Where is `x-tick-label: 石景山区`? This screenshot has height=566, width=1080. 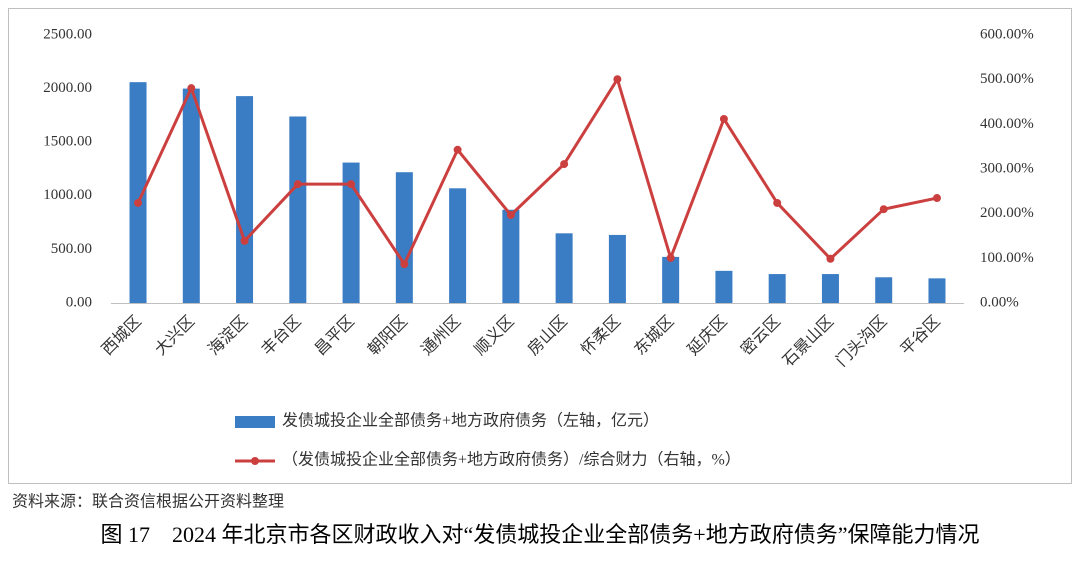 x-tick-label: 石景山区 is located at coordinates (808, 341).